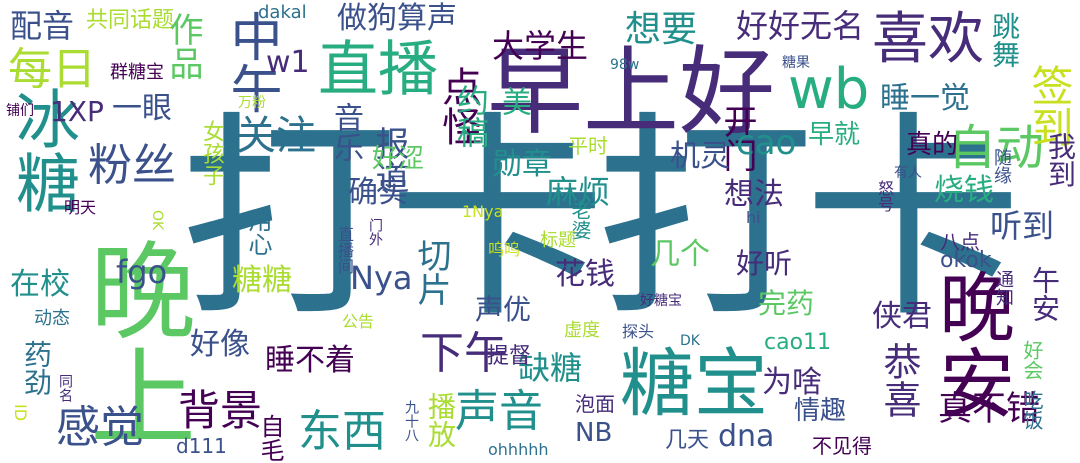 Image resolution: width=1080 pixels, height=463 pixels. I want to click on word: 确实, so click(378, 192).